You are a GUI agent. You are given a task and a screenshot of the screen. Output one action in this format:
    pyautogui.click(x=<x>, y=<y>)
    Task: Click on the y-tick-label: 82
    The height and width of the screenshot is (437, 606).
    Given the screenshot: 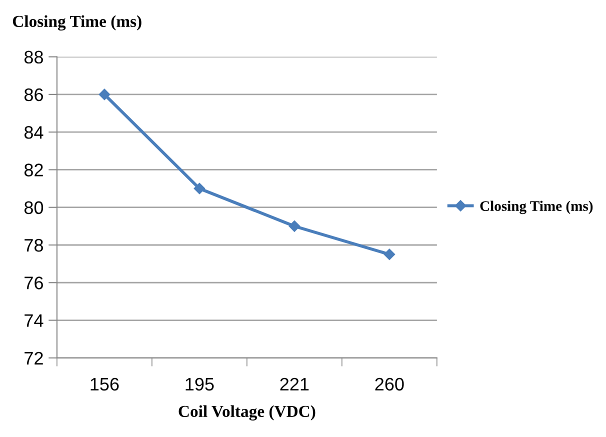 What is the action you would take?
    pyautogui.click(x=33, y=170)
    